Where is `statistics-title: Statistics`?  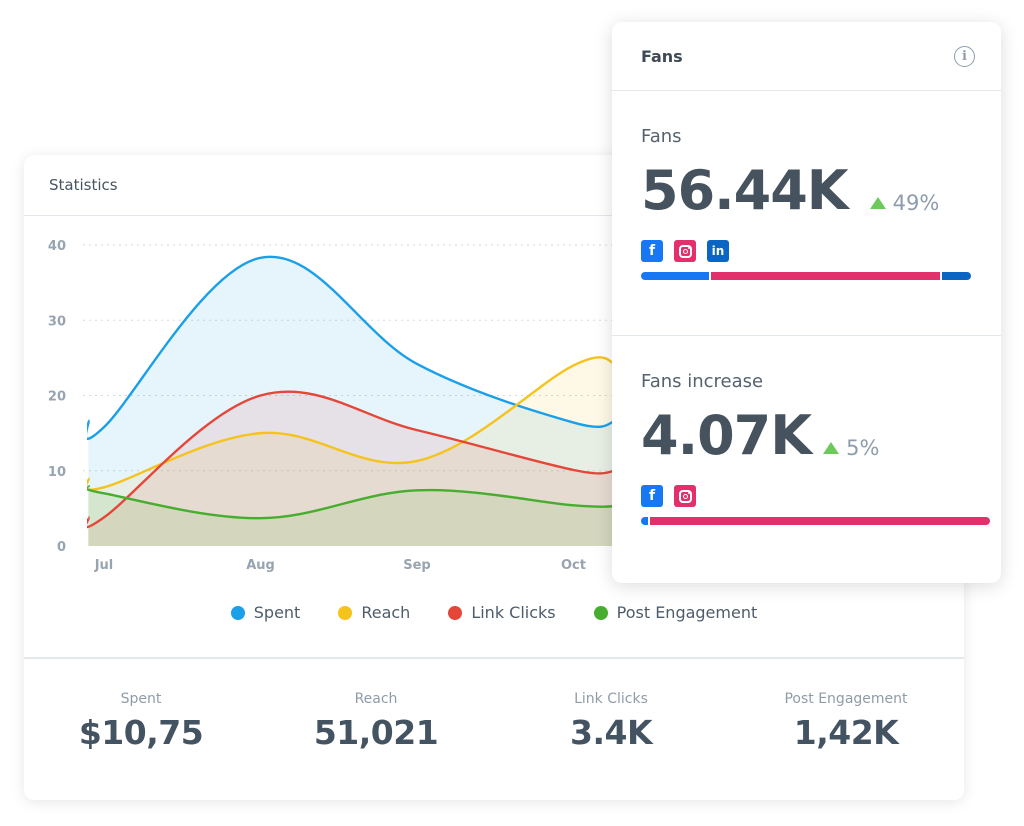 statistics-title: Statistics is located at coordinates (83, 185).